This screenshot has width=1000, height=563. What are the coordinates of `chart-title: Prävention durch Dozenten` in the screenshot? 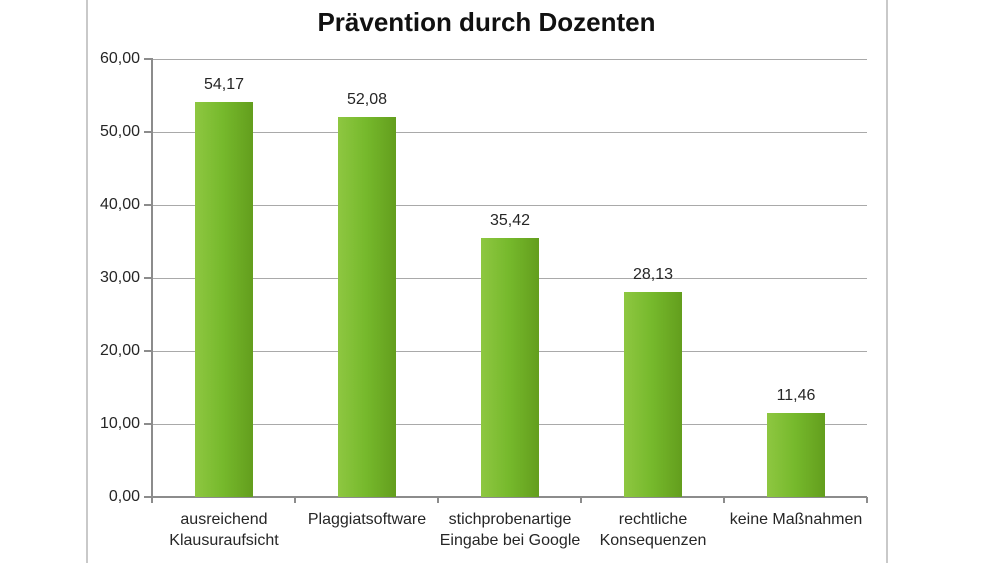 It's located at (486, 22).